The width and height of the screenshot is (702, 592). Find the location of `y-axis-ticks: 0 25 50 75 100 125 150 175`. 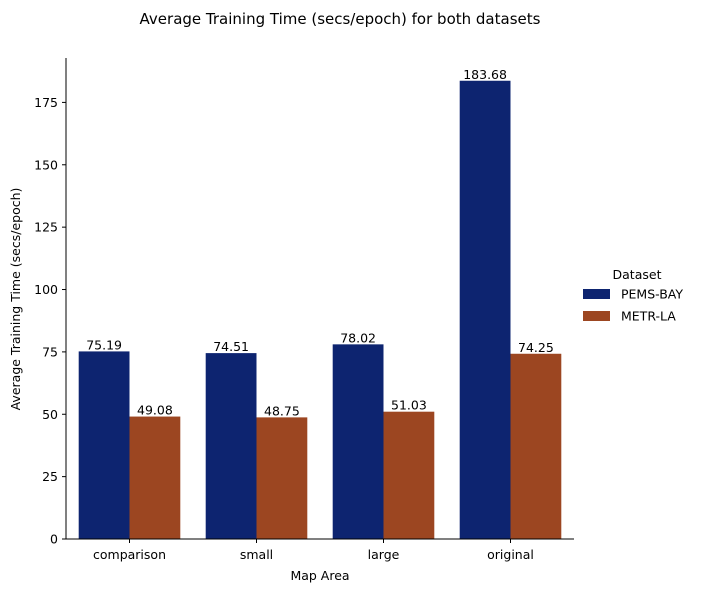

y-axis-ticks: 0 25 50 75 100 125 150 175 is located at coordinates (50, 321).